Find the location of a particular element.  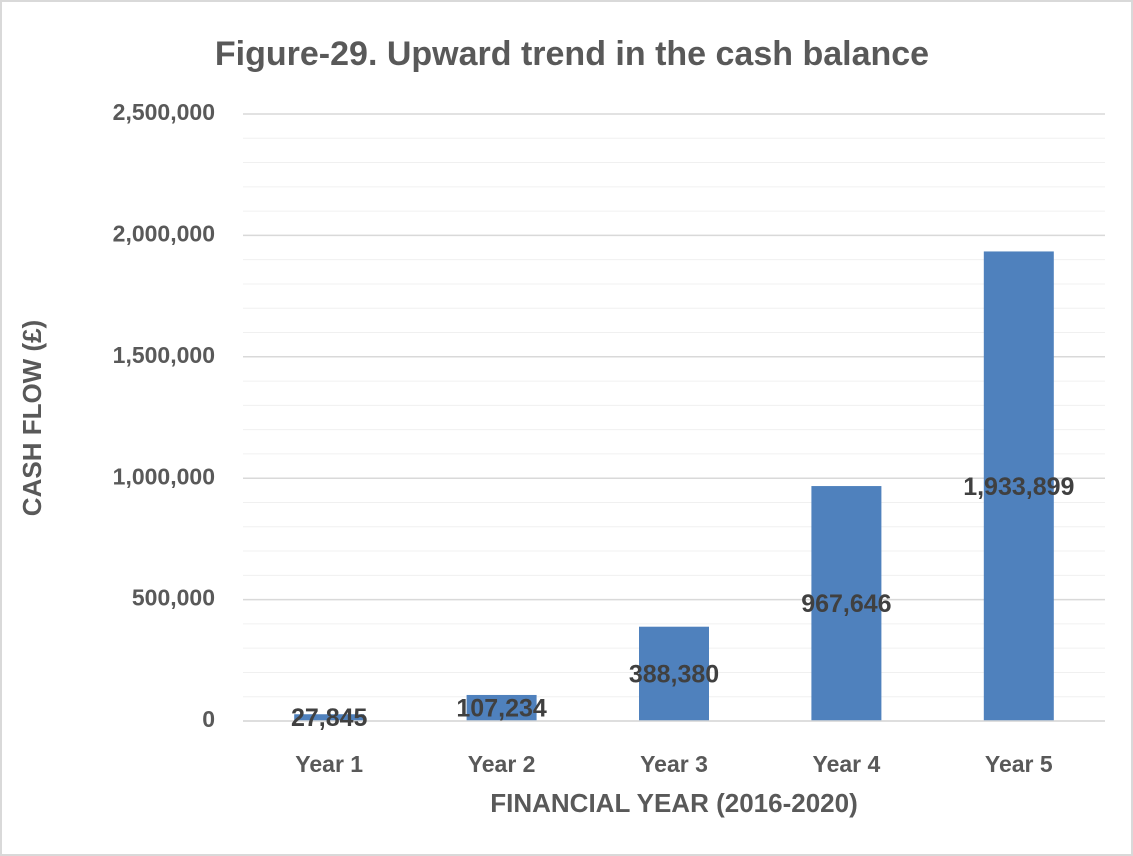

data-label: 388,380 is located at coordinates (674, 674).